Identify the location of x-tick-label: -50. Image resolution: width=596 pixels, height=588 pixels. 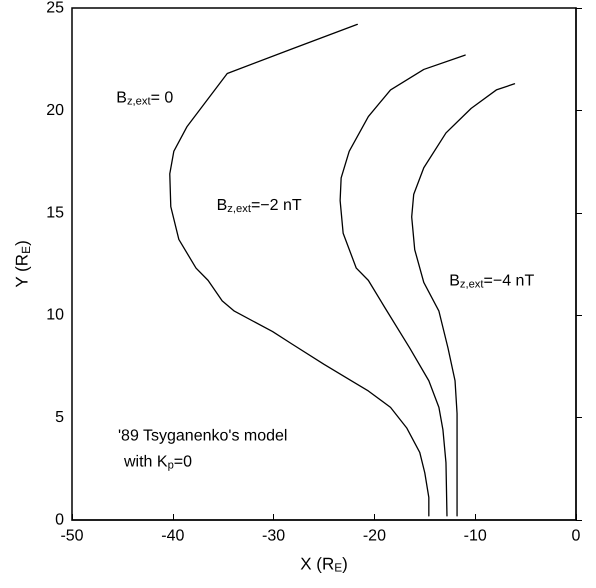
(72, 536).